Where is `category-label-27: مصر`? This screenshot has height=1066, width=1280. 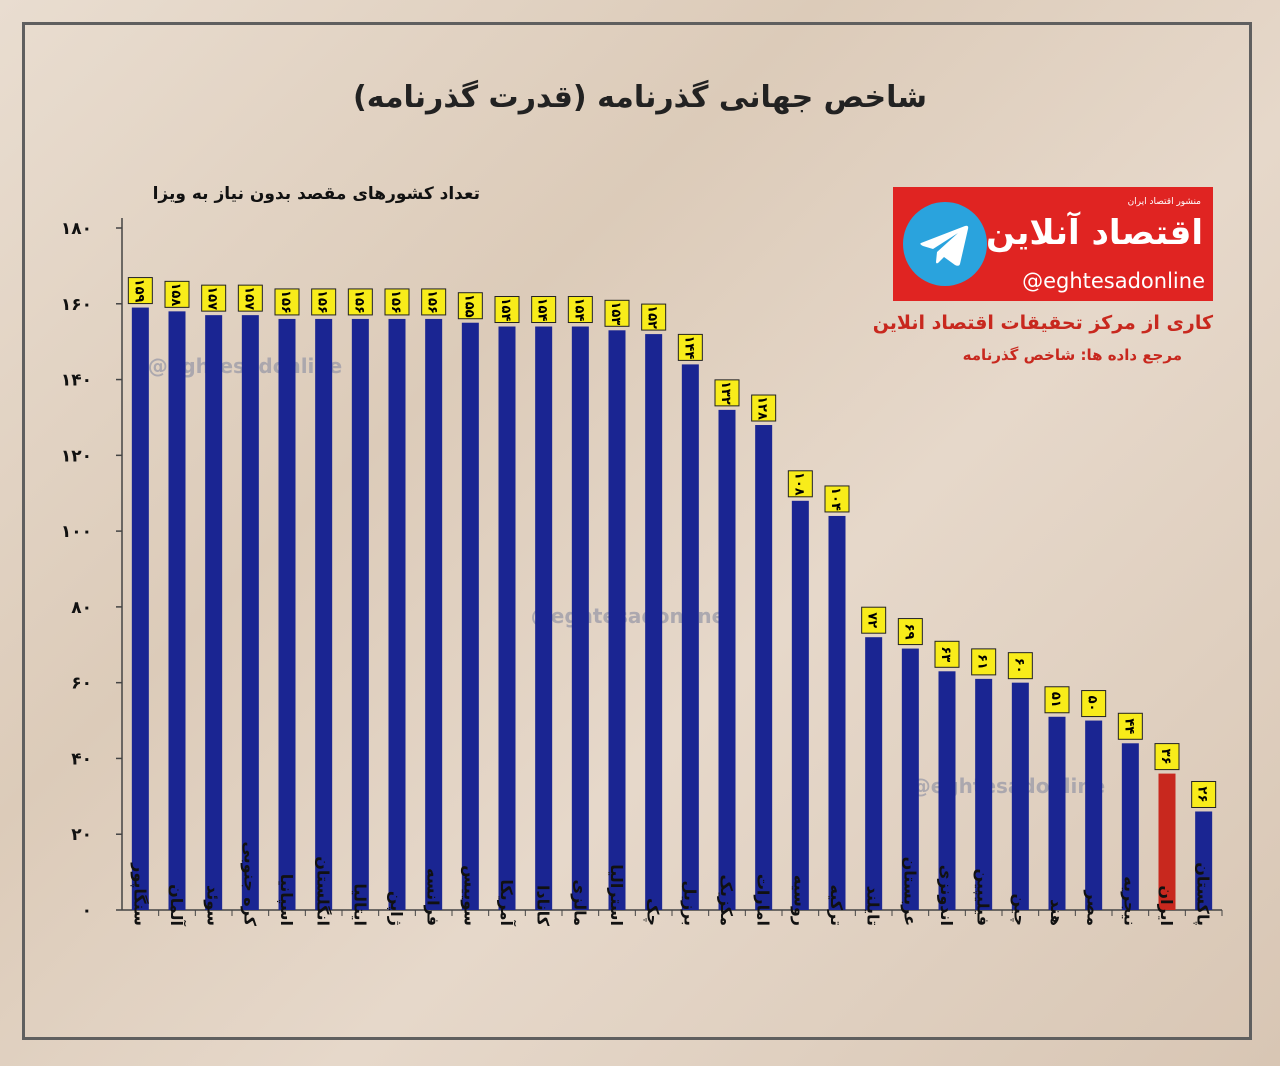
category-label-27: مصر is located at coordinates (1093, 907).